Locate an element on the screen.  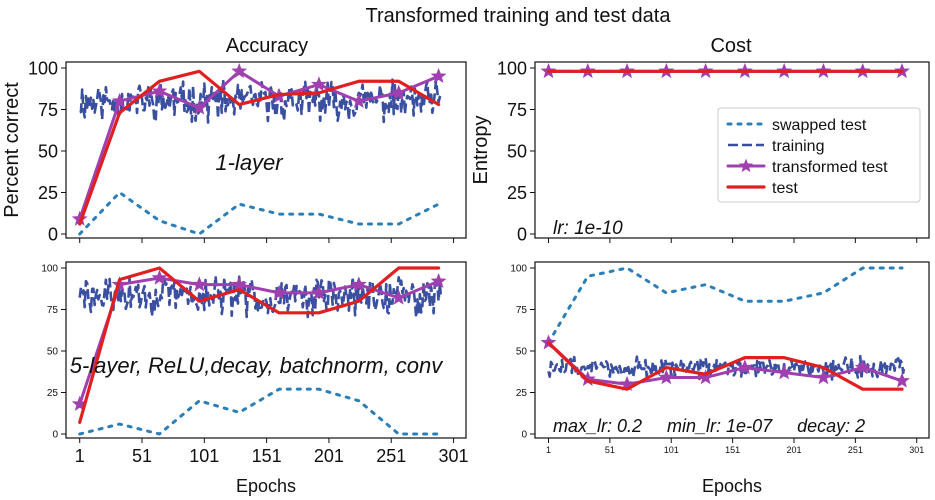
panel-annotation: lr: 1e-10 is located at coordinates (588, 228).